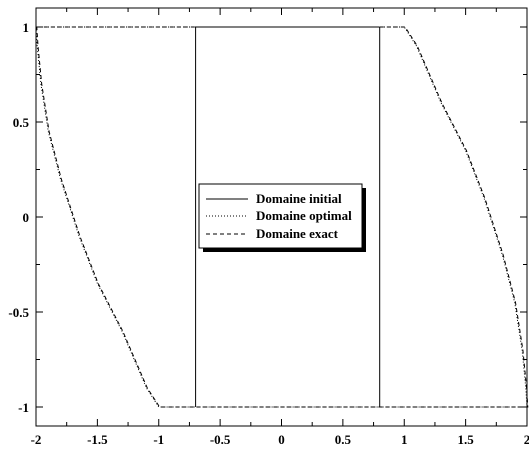  Describe the element at coordinates (158, 439) in the screenshot. I see `x-tick-label: -1` at that location.